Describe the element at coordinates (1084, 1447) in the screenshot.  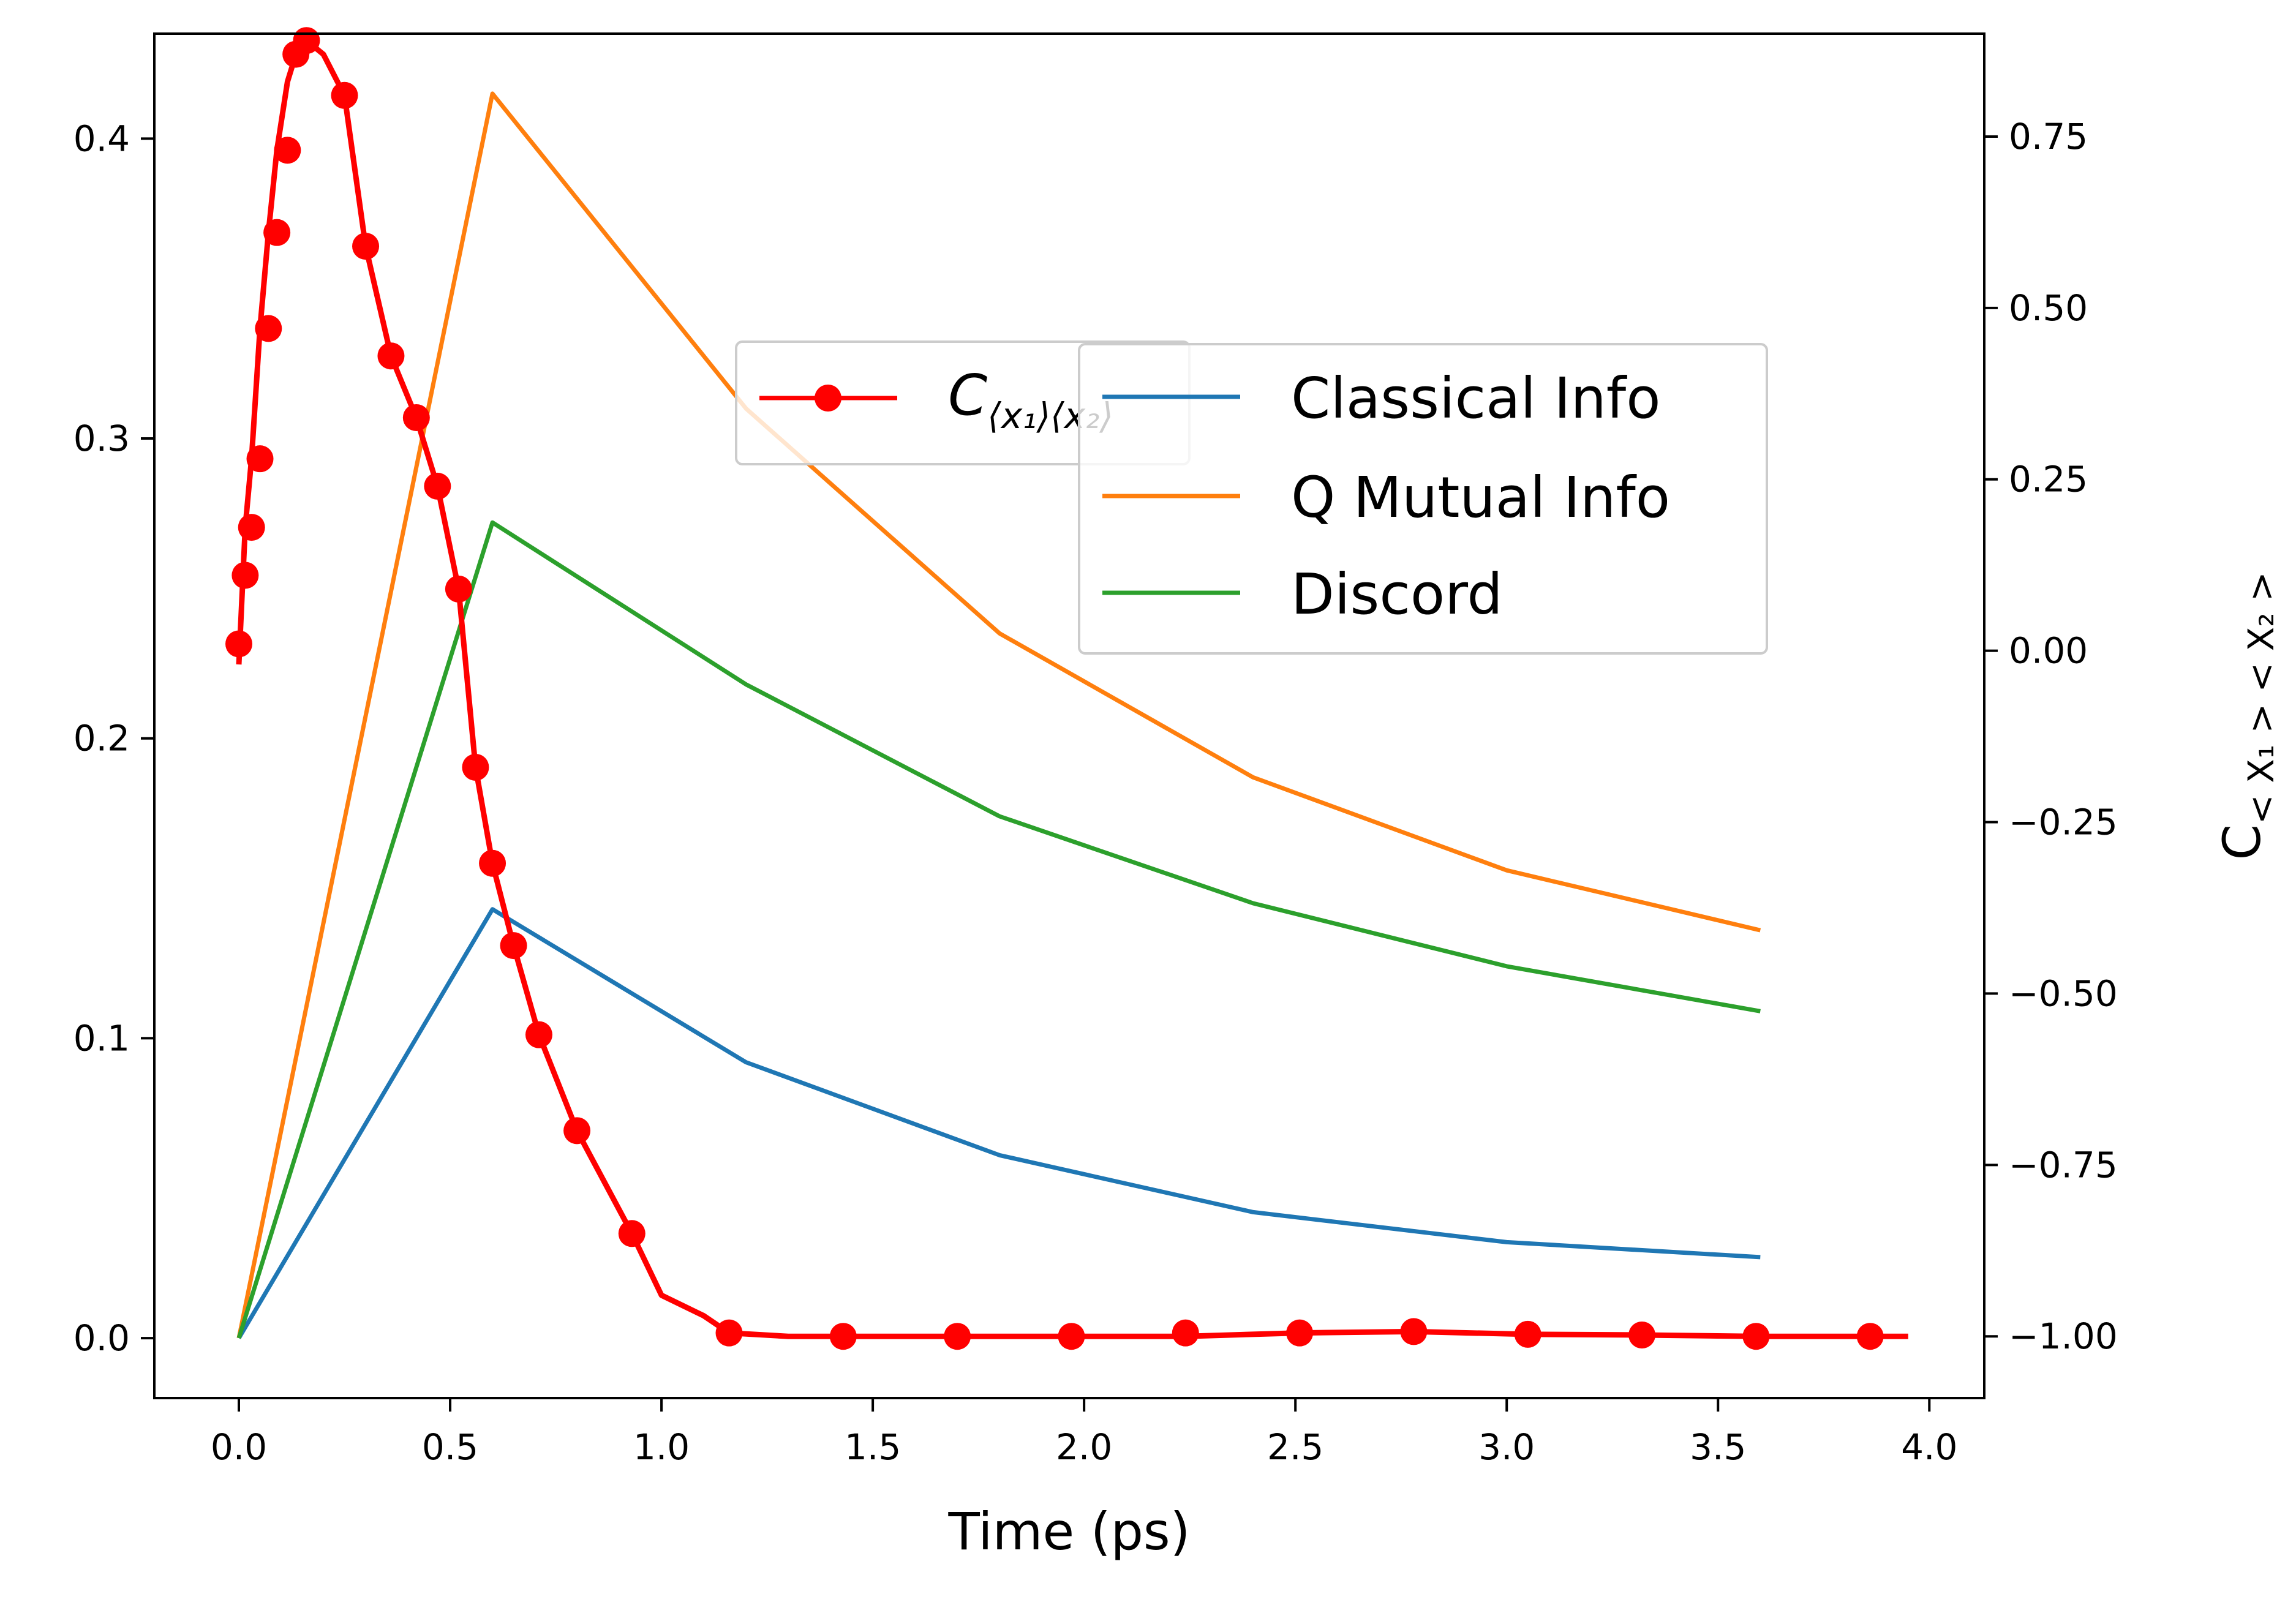
I see `x-tick-label: 2.0` at that location.